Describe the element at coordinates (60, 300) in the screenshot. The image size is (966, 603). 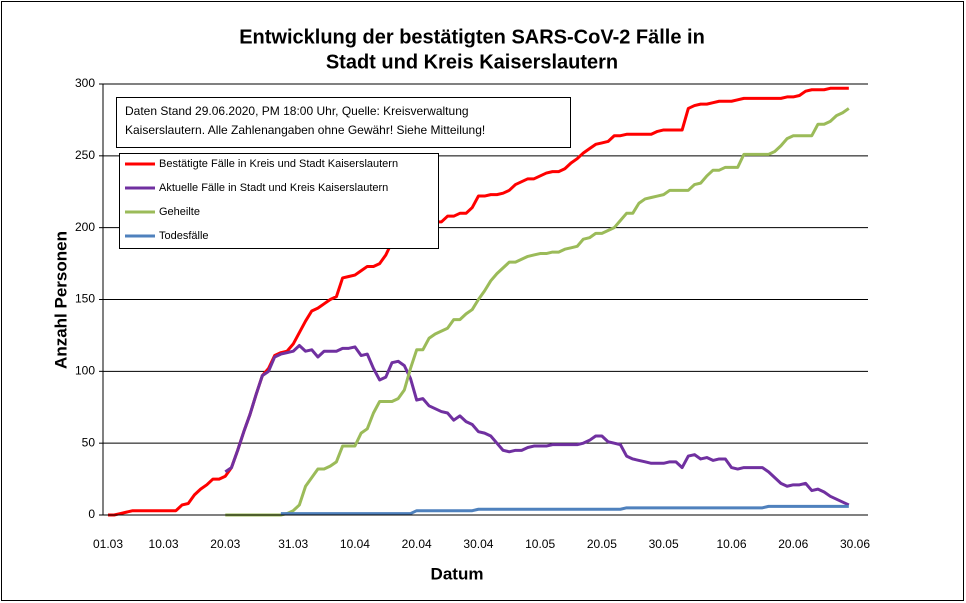
I see `y-axis-label: Anzahl Personen` at that location.